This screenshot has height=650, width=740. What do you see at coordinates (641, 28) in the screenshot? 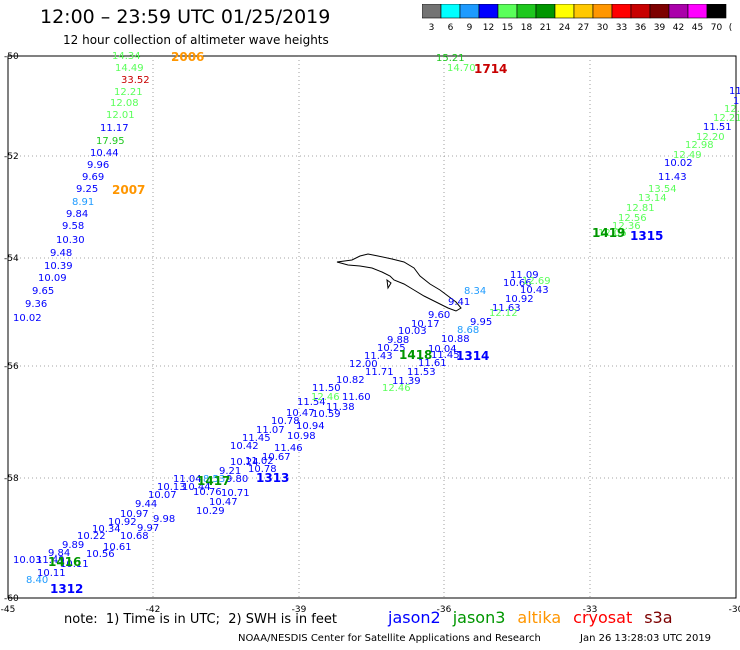
I see `color-scale-label: 36` at bounding box center [641, 28].